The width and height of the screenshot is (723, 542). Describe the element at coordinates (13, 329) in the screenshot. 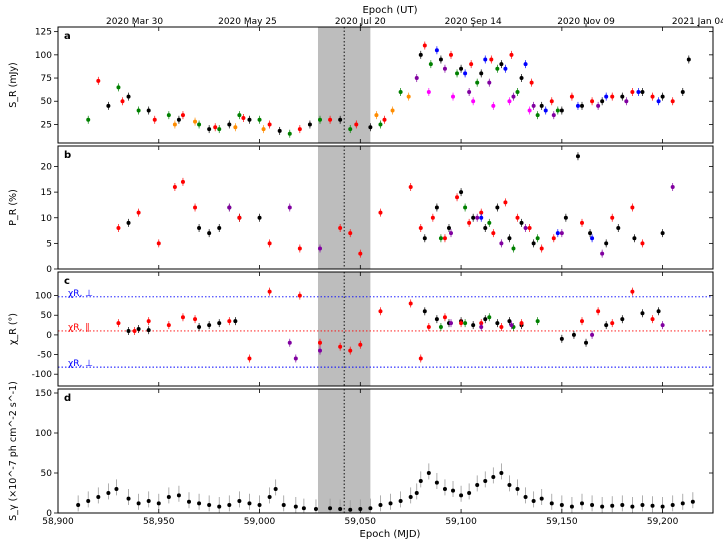

I see `y-axis-label: χ_R (°)` at that location.